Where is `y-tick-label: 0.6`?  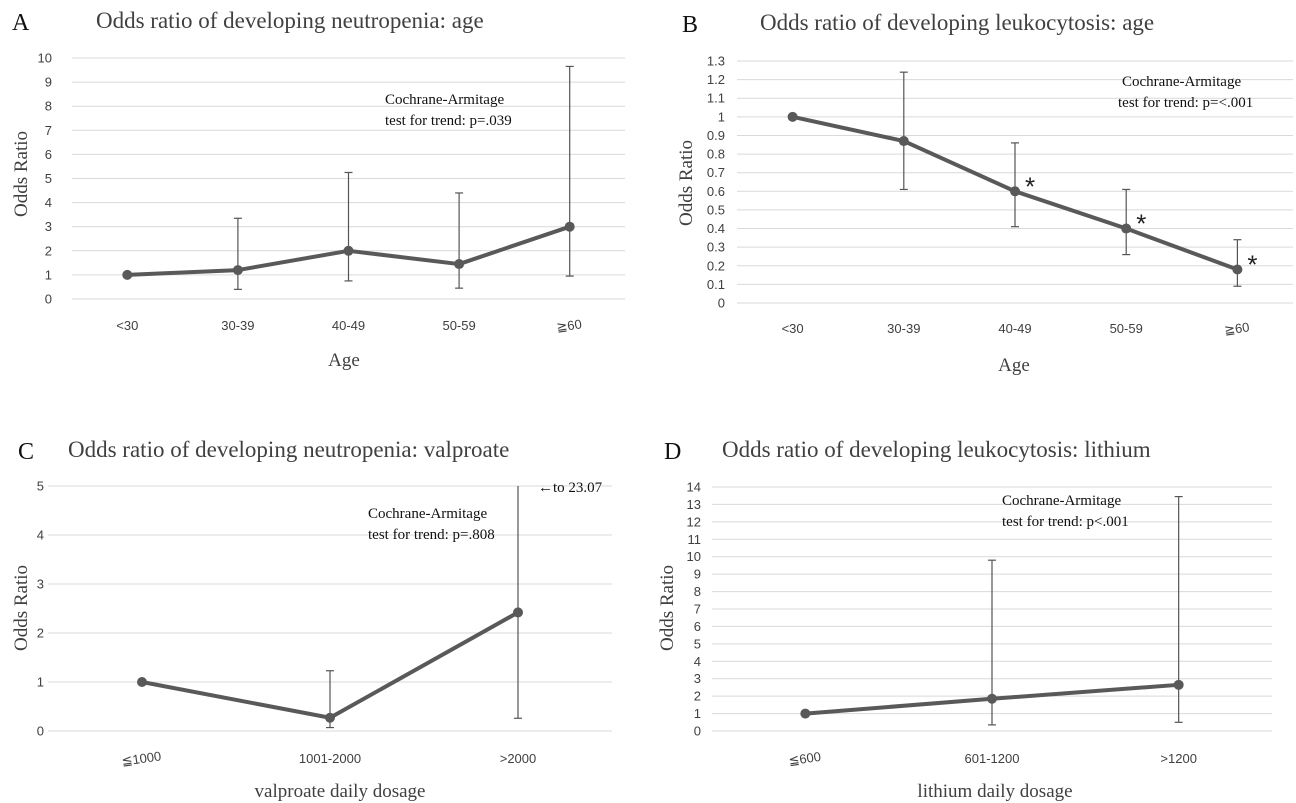
y-tick-label: 0.6 is located at coordinates (716, 191).